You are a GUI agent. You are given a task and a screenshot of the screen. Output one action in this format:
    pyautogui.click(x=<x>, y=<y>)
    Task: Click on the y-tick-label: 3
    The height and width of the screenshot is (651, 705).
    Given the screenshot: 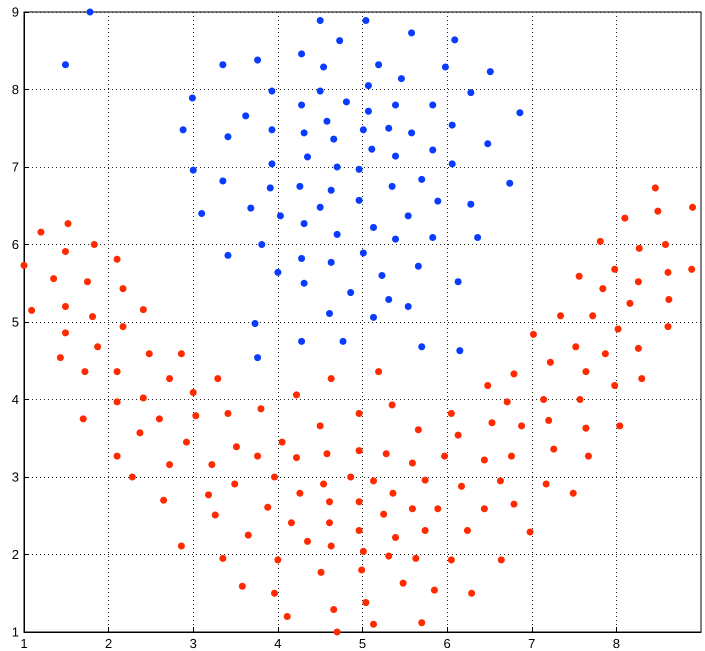 What is the action you would take?
    pyautogui.click(x=15, y=477)
    